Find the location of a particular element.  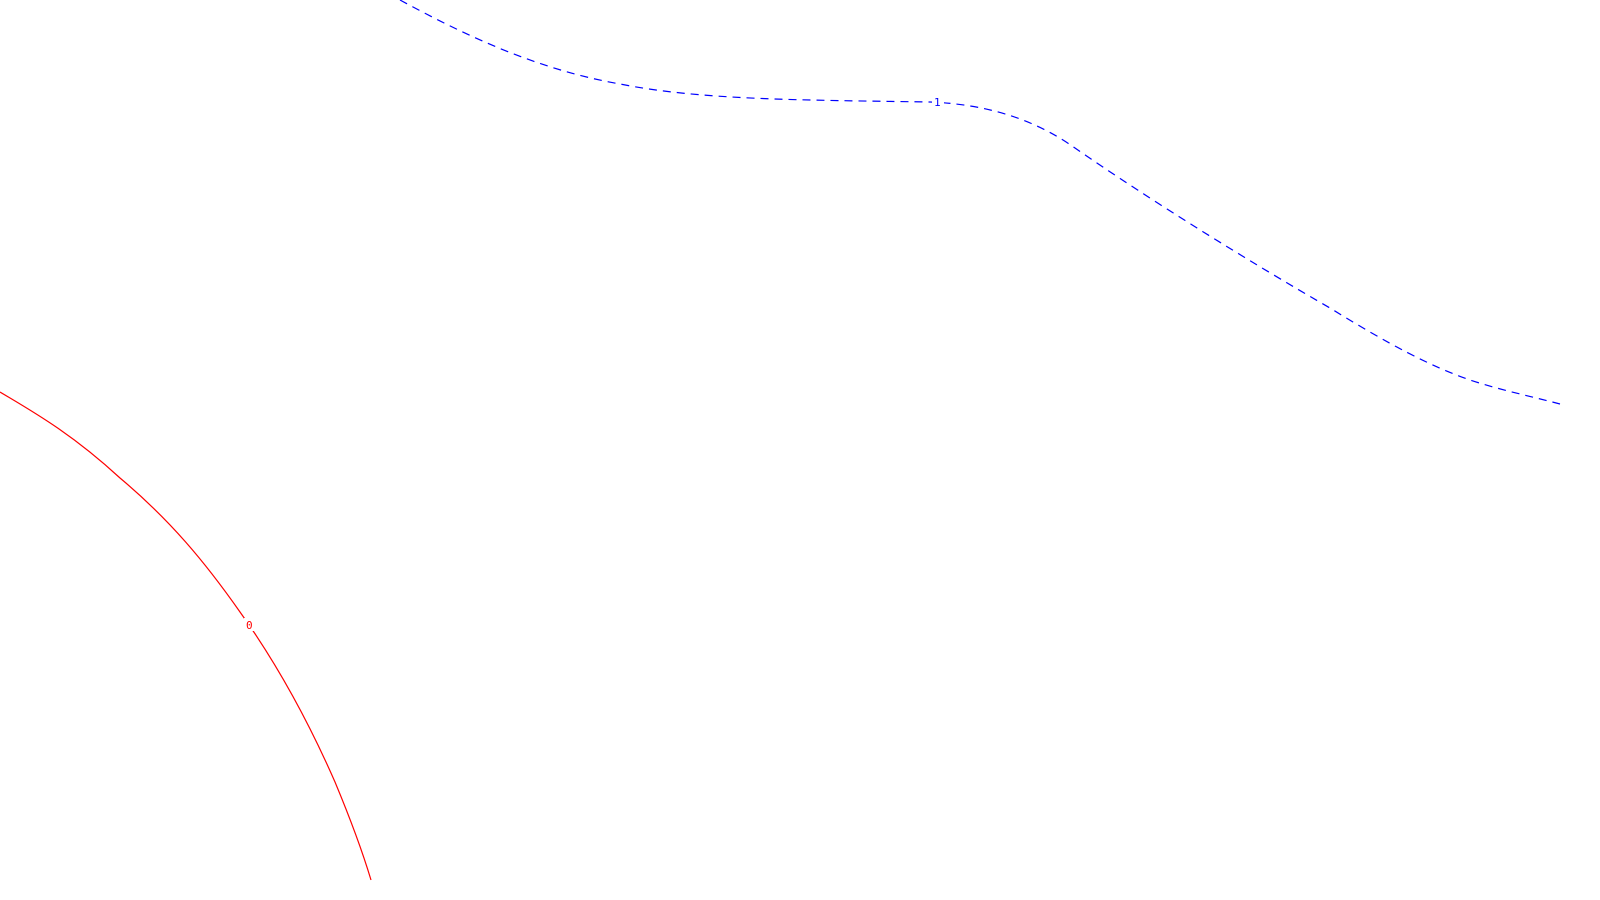

curve-0-label-bg is located at coordinates (249, 624).